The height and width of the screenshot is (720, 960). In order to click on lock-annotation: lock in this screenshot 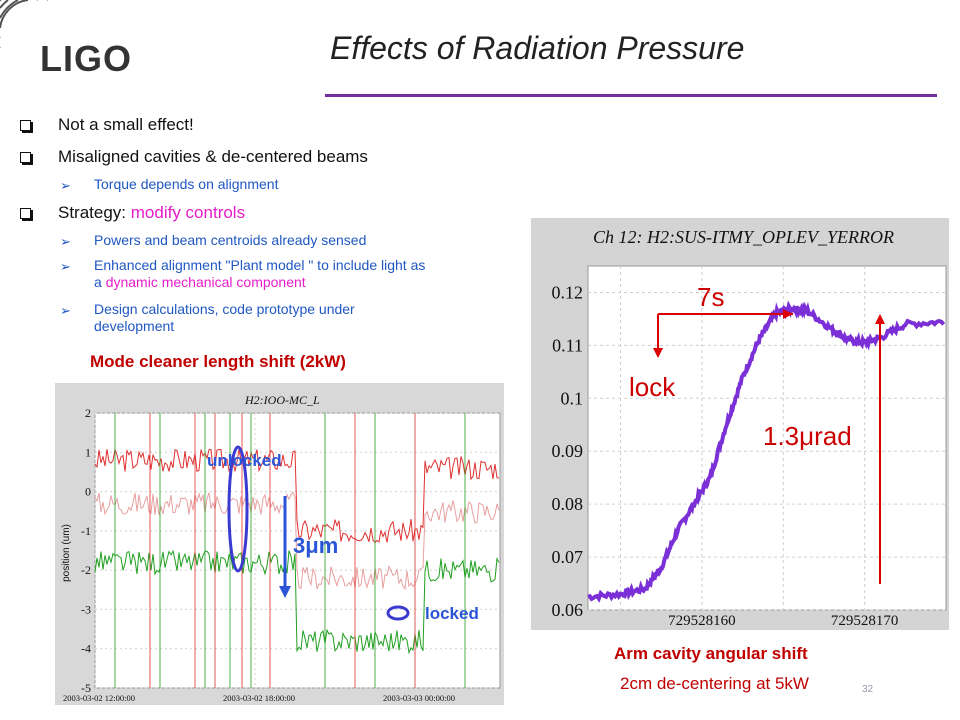, I will do `click(652, 387)`.